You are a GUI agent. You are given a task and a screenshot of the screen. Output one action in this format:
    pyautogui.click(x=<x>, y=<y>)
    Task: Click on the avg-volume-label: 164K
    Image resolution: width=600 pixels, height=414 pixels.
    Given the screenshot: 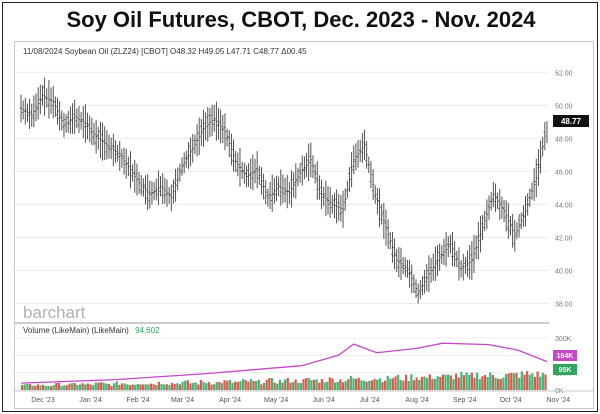 What is the action you would take?
    pyautogui.click(x=565, y=356)
    